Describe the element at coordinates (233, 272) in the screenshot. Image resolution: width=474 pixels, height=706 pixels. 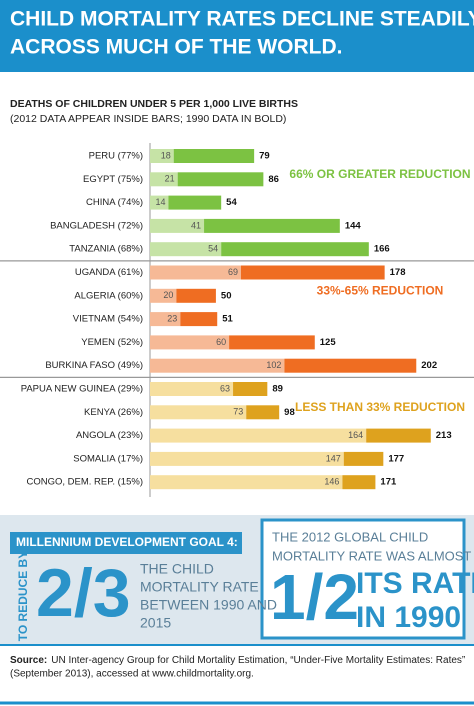
I see `value-label-2012: 69` at that location.